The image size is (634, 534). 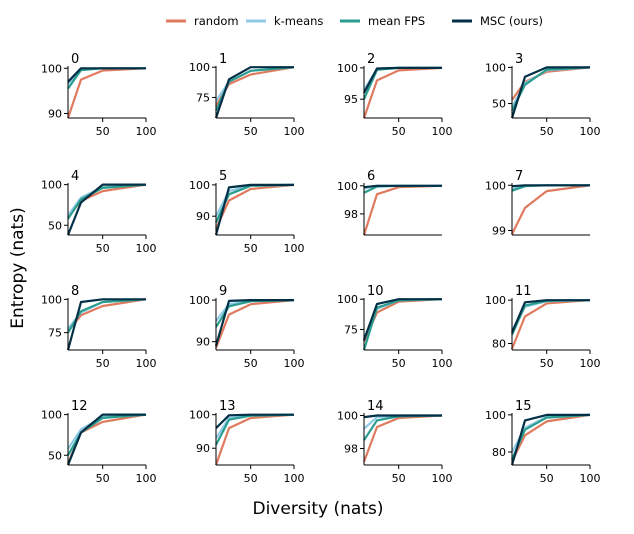 I want to click on subplot-7: 99 100 7, so click(x=538, y=203).